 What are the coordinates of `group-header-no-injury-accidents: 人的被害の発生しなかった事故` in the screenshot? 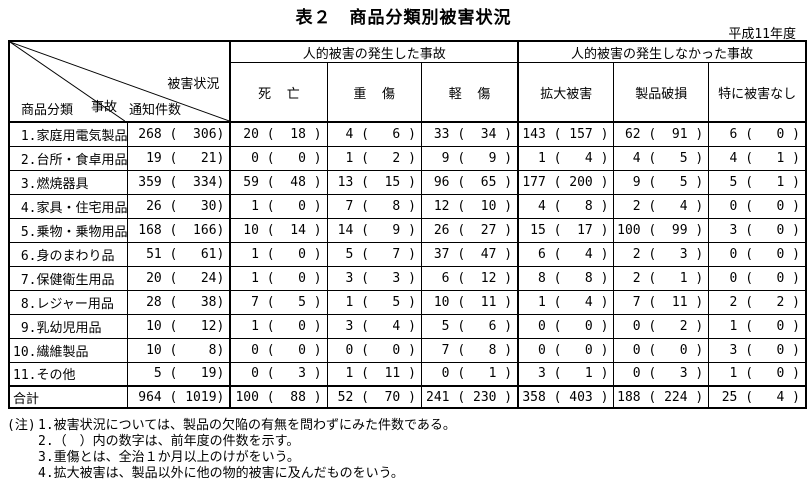 It's located at (662, 51).